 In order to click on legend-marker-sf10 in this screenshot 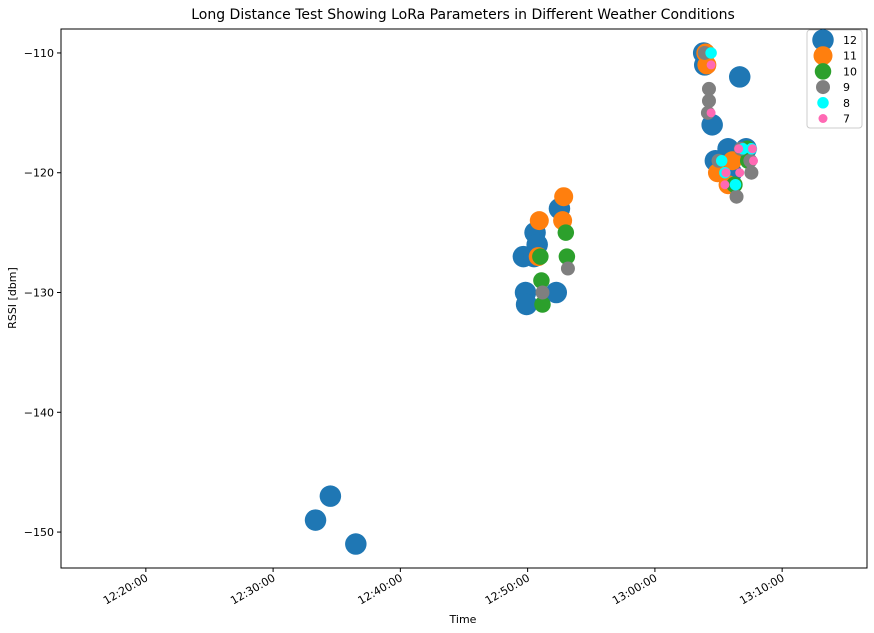, I will do `click(823, 71)`.